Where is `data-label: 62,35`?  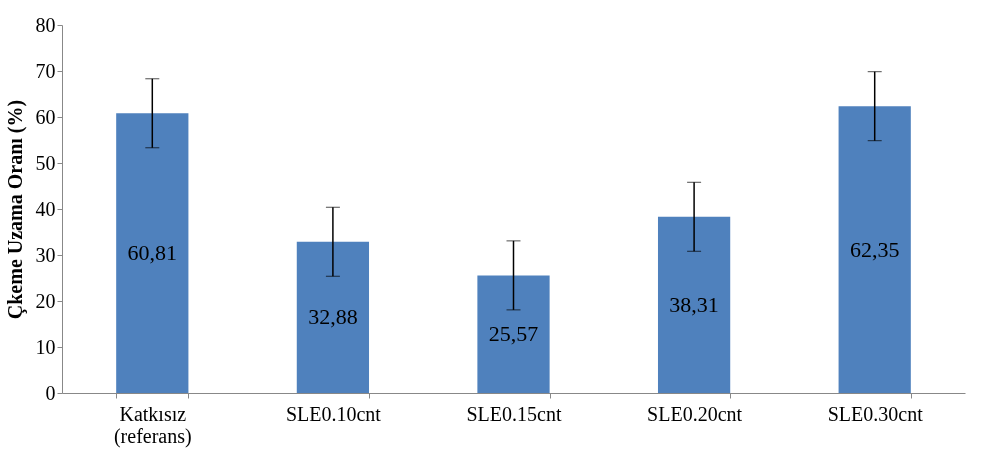
data-label: 62,35 is located at coordinates (874, 249).